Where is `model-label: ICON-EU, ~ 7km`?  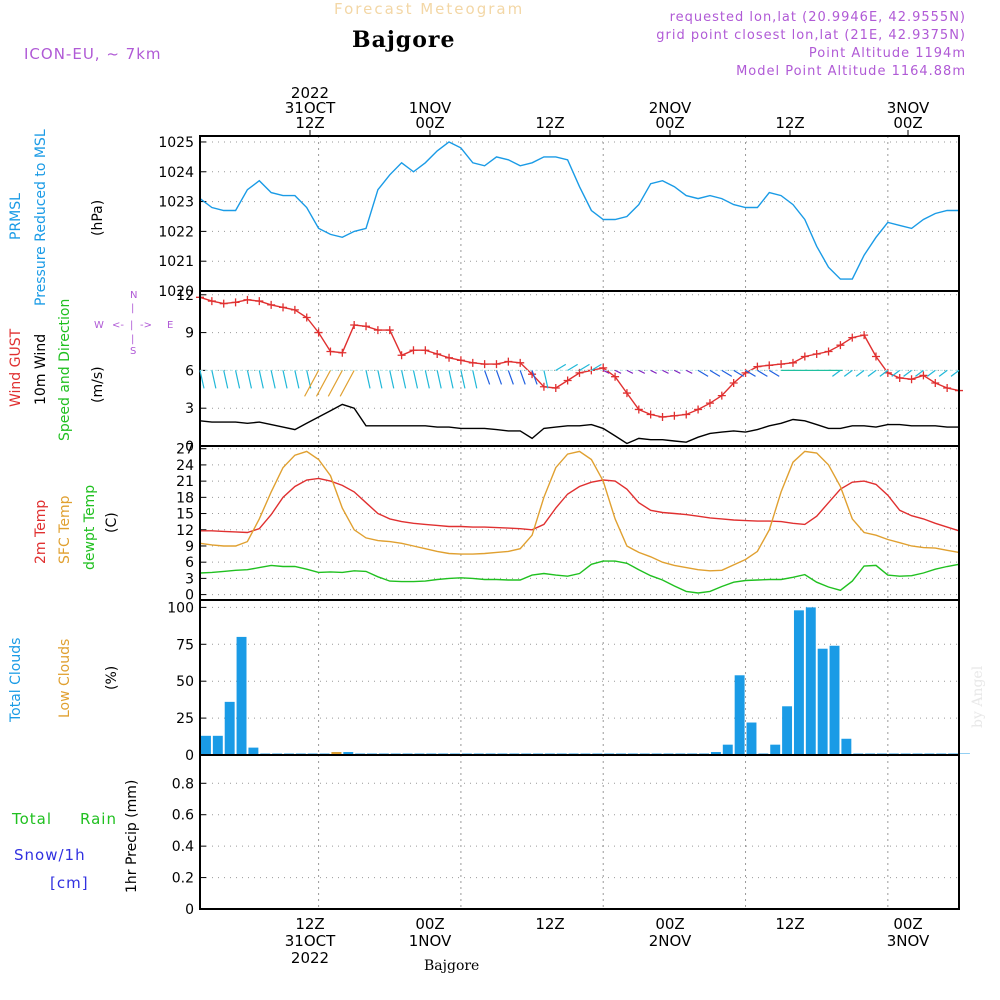 model-label: ICON-EU, ~ 7km is located at coordinates (93, 54).